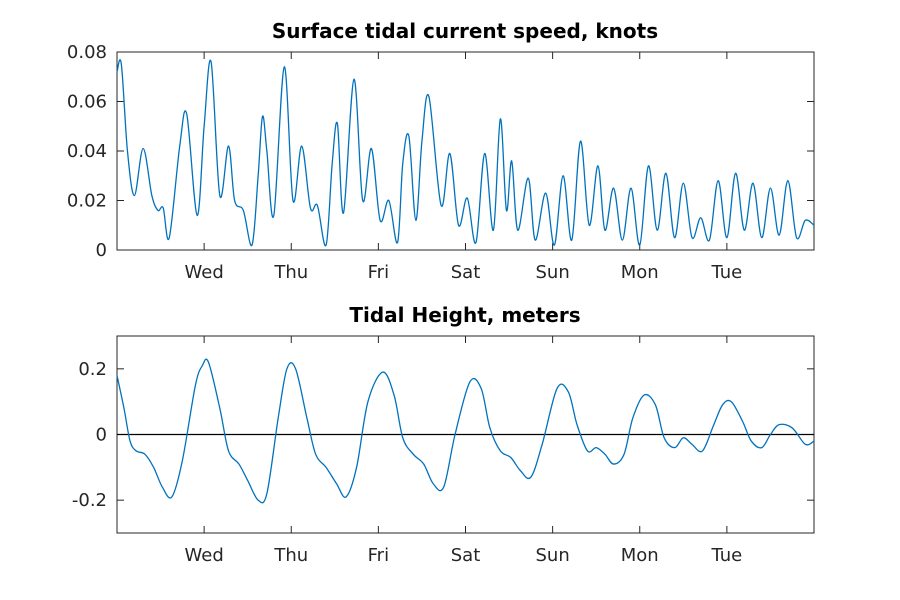  What do you see at coordinates (87, 52) in the screenshot?
I see `y-tick-label: 0.08` at bounding box center [87, 52].